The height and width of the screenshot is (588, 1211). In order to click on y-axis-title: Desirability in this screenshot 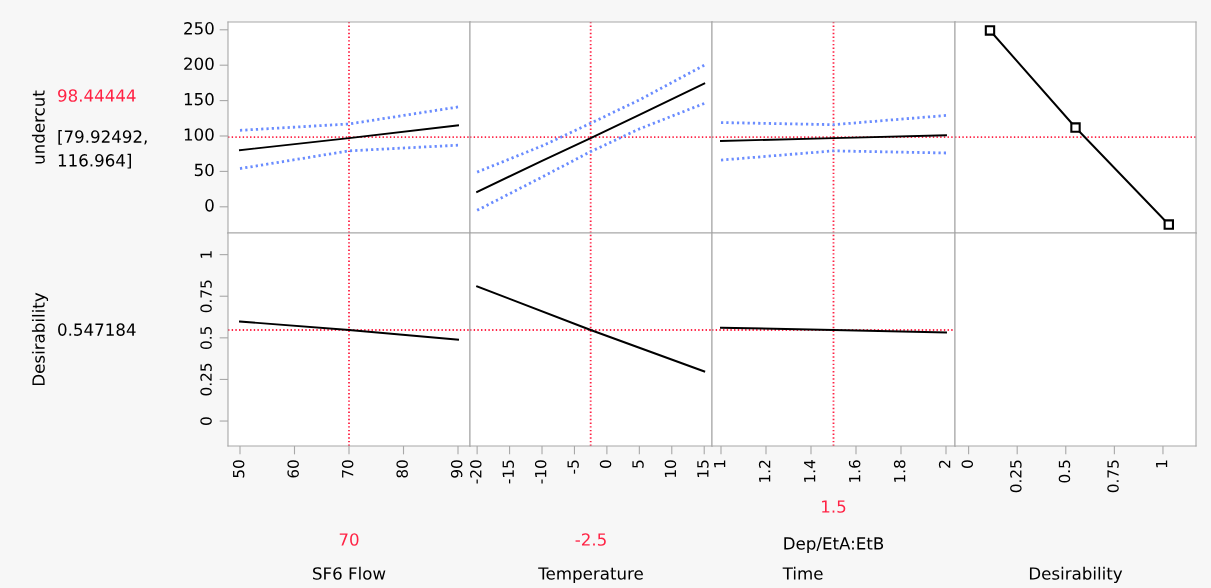, I will do `click(40, 339)`.